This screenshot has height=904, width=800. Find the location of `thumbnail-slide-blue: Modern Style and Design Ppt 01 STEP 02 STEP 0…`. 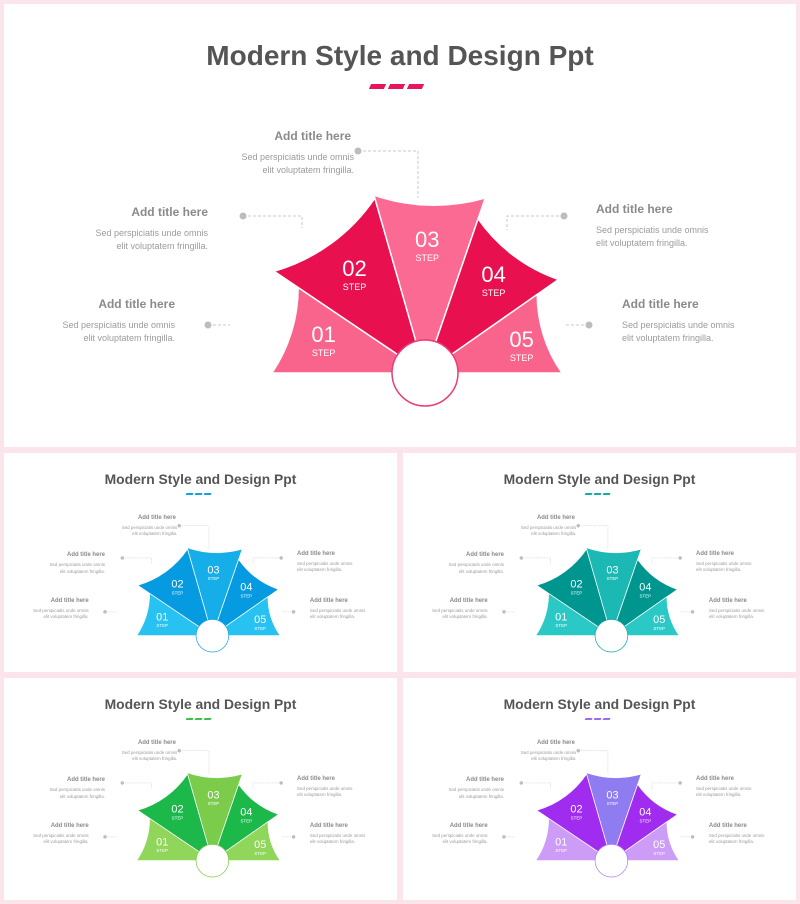

thumbnail-slide-blue: Modern Style and Design Ppt 01 STEP 02 STEP 0… is located at coordinates (200, 562).